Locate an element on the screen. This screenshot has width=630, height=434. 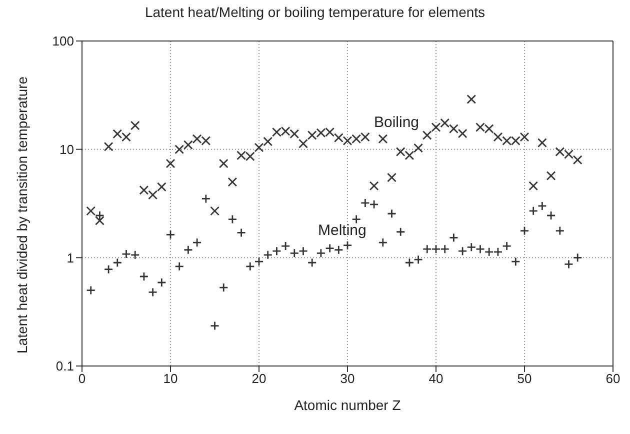
annotation: Boiling is located at coordinates (396, 122).